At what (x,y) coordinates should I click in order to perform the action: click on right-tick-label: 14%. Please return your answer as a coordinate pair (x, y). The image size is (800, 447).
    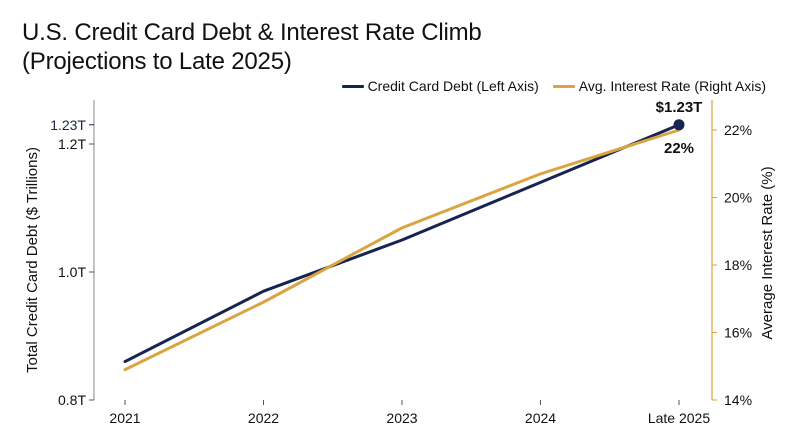
    Looking at the image, I should click on (738, 400).